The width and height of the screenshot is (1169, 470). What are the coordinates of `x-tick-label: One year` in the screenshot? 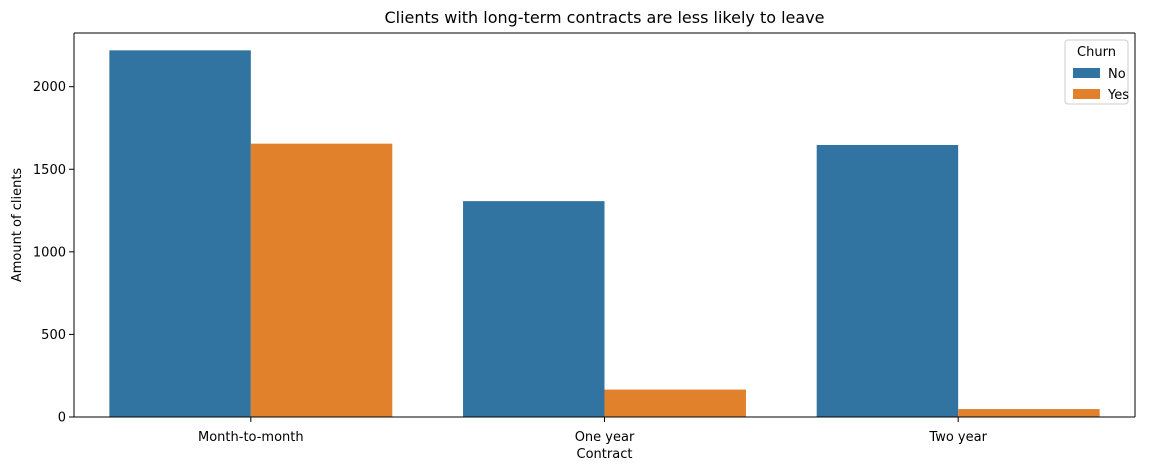 It's located at (605, 437).